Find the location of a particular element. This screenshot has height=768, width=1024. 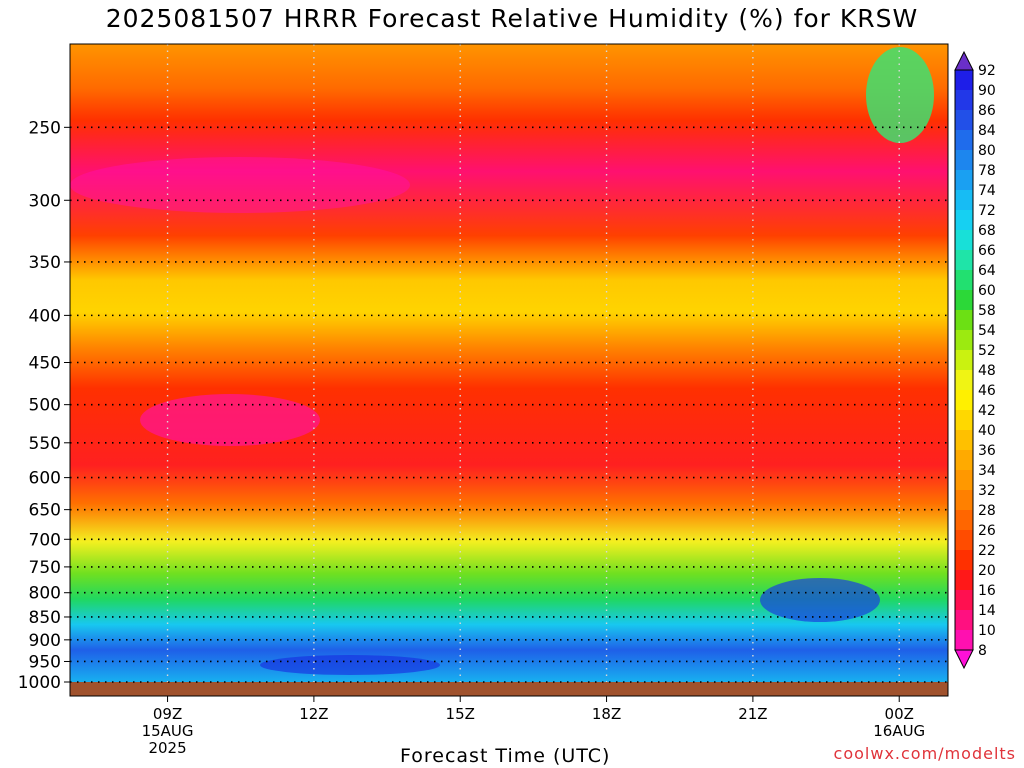

x-tick-label: 12Z is located at coordinates (313, 714).